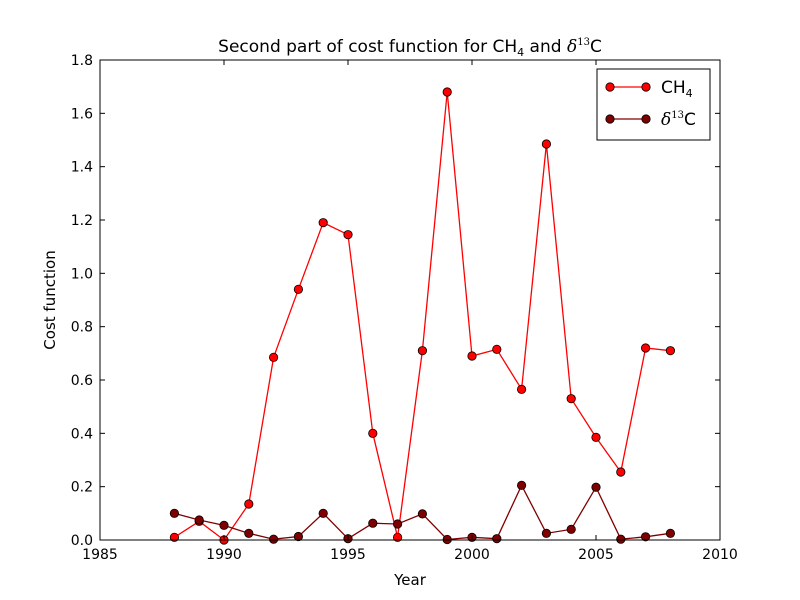  Describe the element at coordinates (689, 93) in the screenshot. I see `legend-ch4-sub: 4` at that location.